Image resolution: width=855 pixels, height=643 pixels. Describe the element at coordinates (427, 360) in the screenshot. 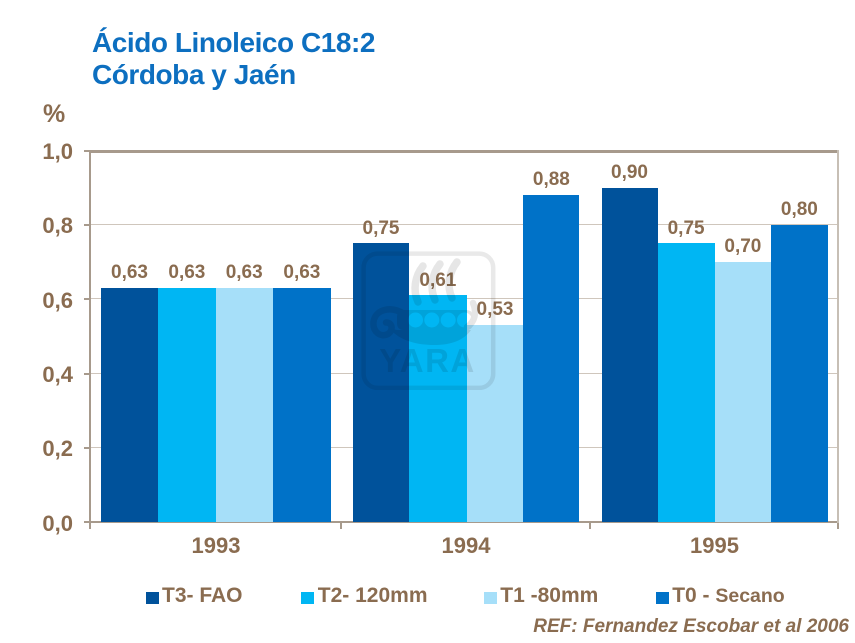

I see `svg-text: YARA` at that location.